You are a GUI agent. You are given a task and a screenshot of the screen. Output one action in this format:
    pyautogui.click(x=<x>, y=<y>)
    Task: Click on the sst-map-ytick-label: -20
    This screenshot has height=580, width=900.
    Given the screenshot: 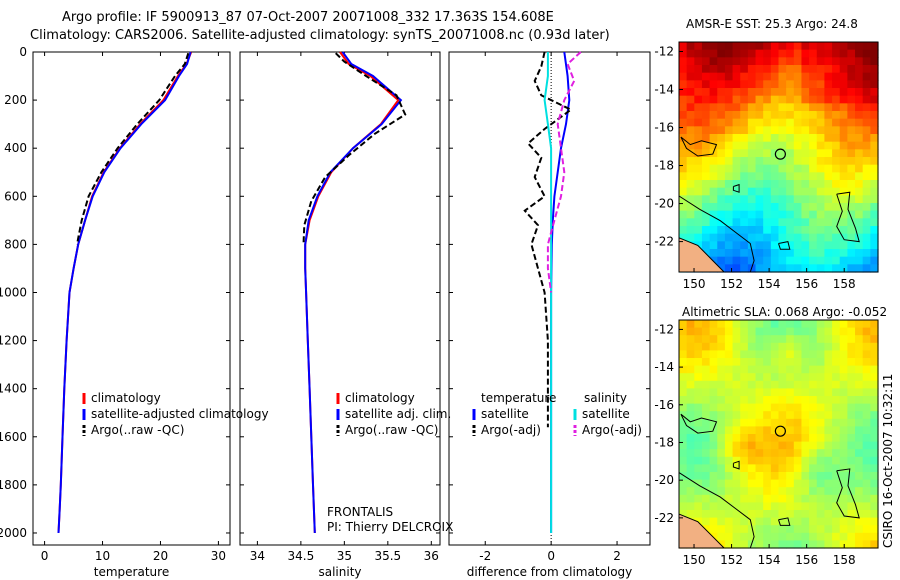 What is the action you would take?
    pyautogui.click(x=664, y=204)
    